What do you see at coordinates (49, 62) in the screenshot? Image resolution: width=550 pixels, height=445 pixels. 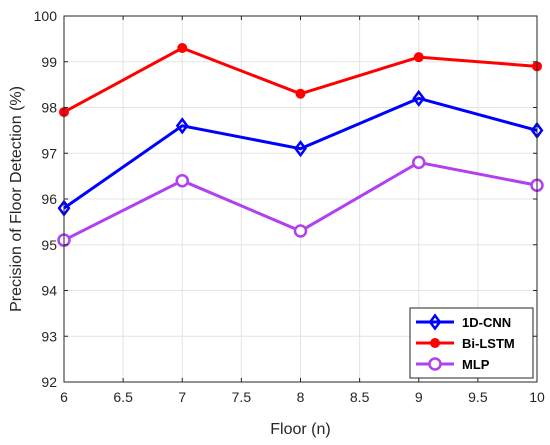 I see `y-tick-label: 99` at bounding box center [49, 62].